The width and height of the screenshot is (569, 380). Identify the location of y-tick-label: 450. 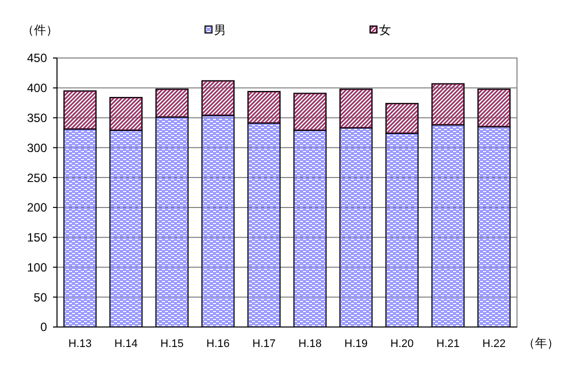
(37, 58).